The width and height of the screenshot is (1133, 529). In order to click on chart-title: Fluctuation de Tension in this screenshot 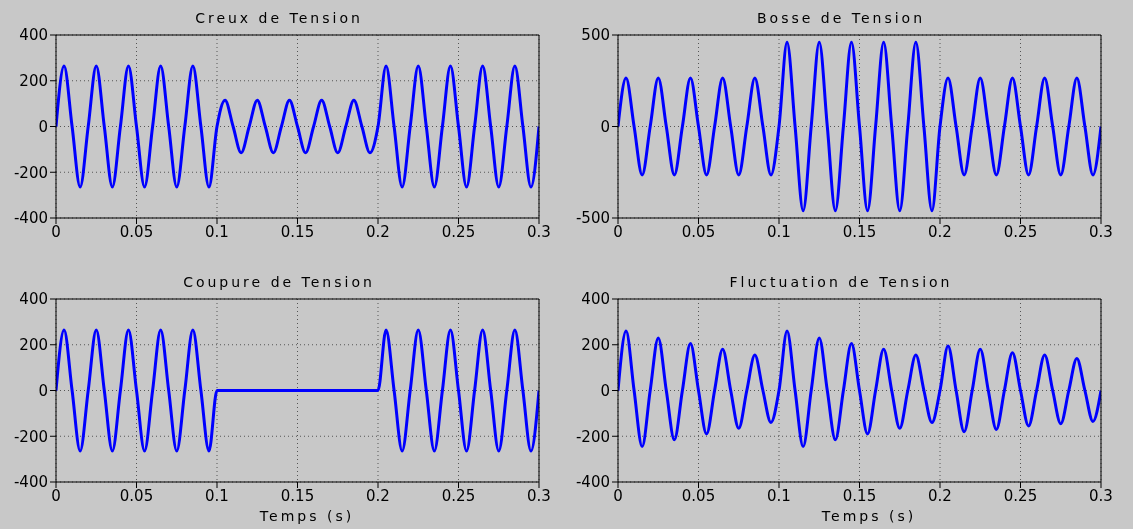, I will do `click(841, 282)`.